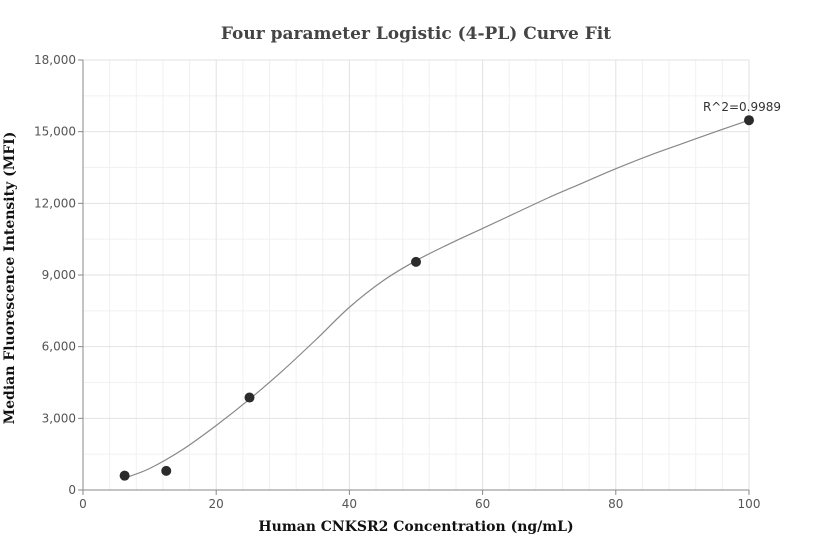  Describe the element at coordinates (615, 504) in the screenshot. I see `x-tick-label: 80` at that location.